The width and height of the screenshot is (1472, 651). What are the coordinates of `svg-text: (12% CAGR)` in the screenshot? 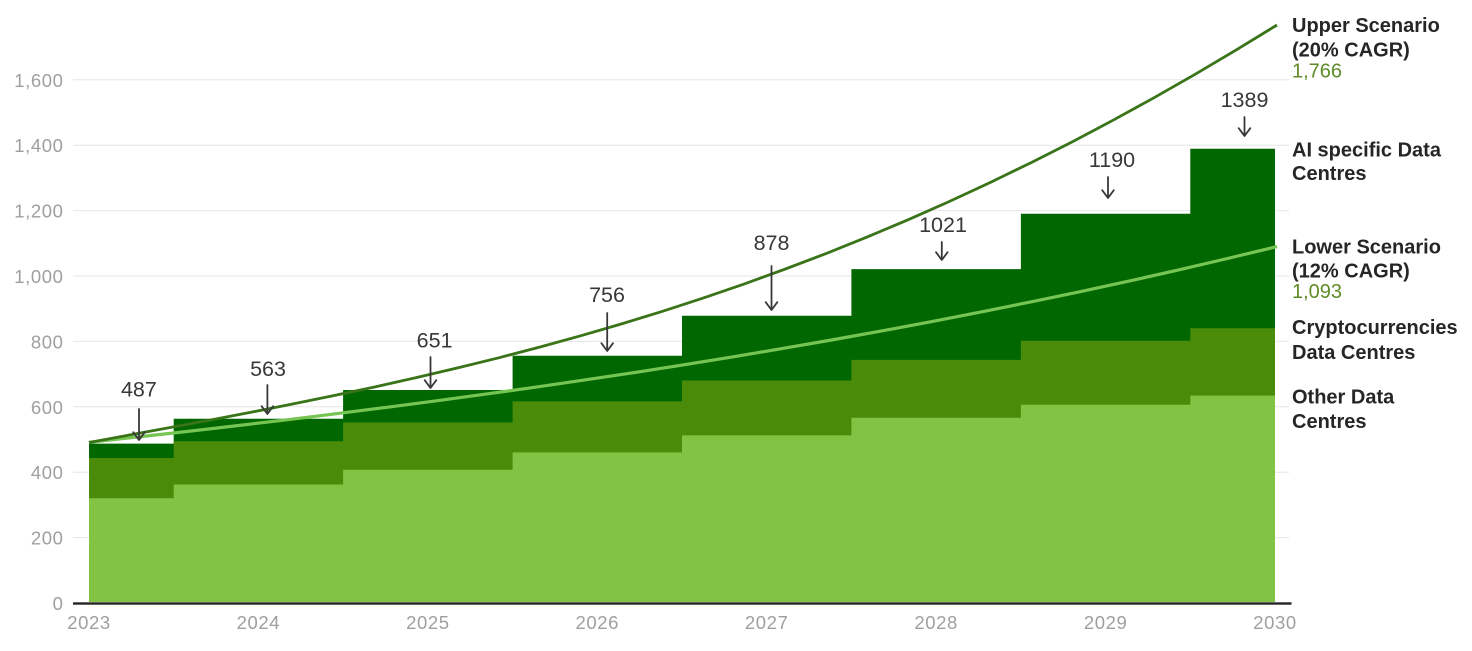 It's located at (1351, 272).